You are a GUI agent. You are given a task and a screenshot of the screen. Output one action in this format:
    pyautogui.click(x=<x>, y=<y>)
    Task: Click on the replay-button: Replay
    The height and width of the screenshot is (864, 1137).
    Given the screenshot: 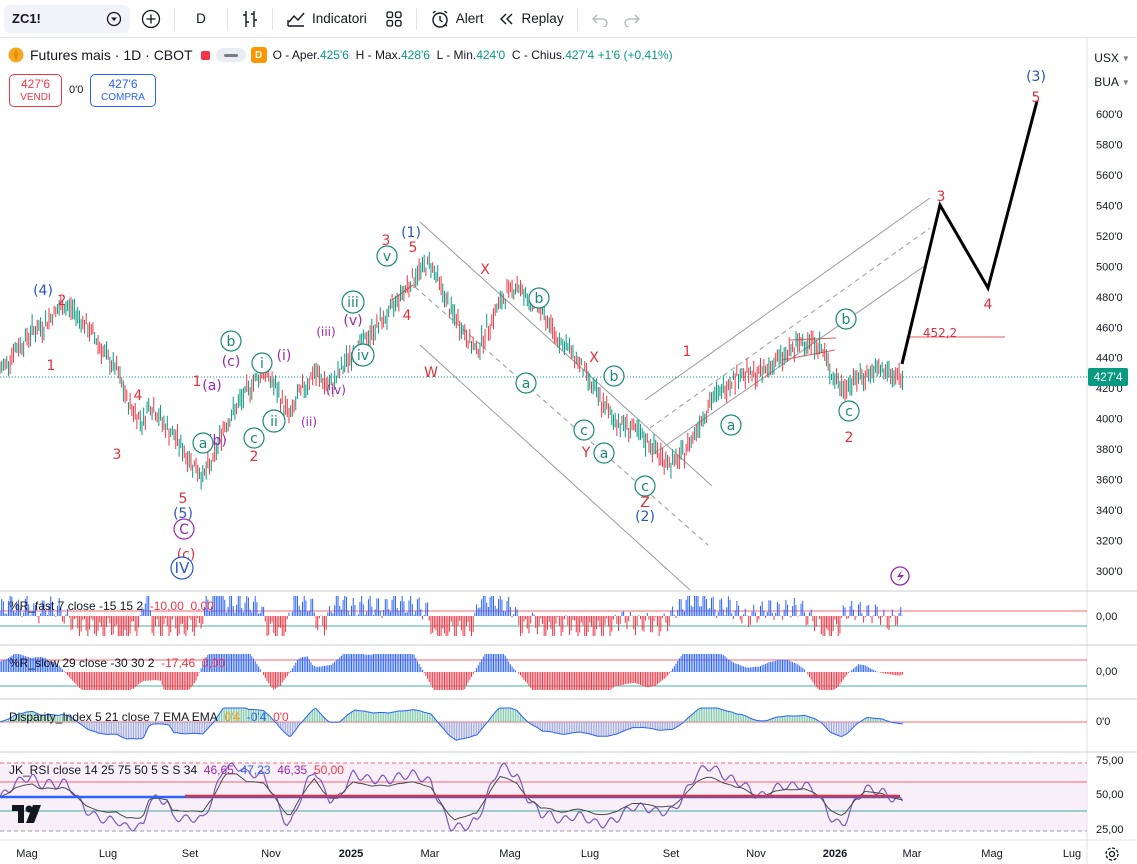 What is the action you would take?
    pyautogui.click(x=531, y=19)
    